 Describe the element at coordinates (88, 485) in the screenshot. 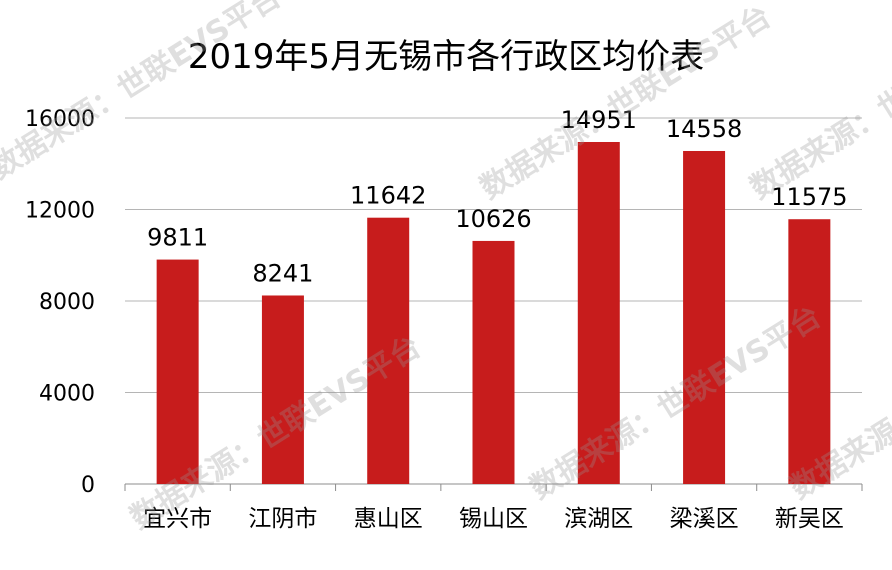

I see `y-tick-label: 0` at that location.